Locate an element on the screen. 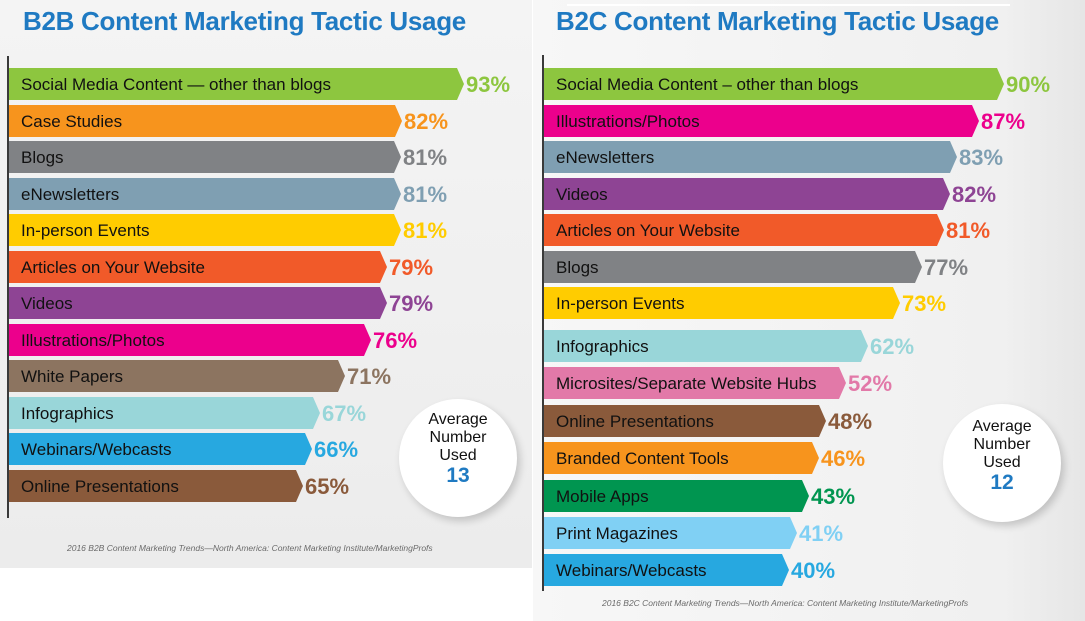  b2c-bar-value: 73% is located at coordinates (924, 303).